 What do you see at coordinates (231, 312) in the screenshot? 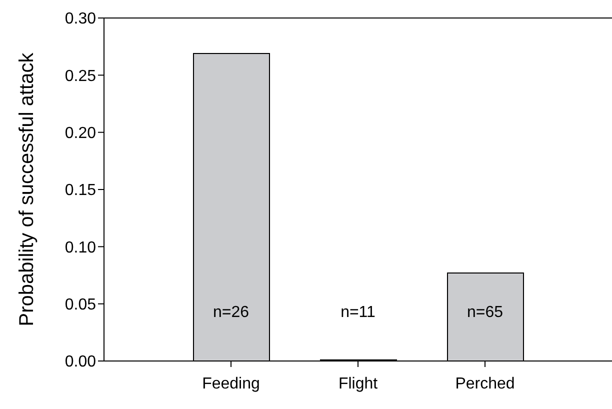
I see `annotation: n=26` at bounding box center [231, 312].